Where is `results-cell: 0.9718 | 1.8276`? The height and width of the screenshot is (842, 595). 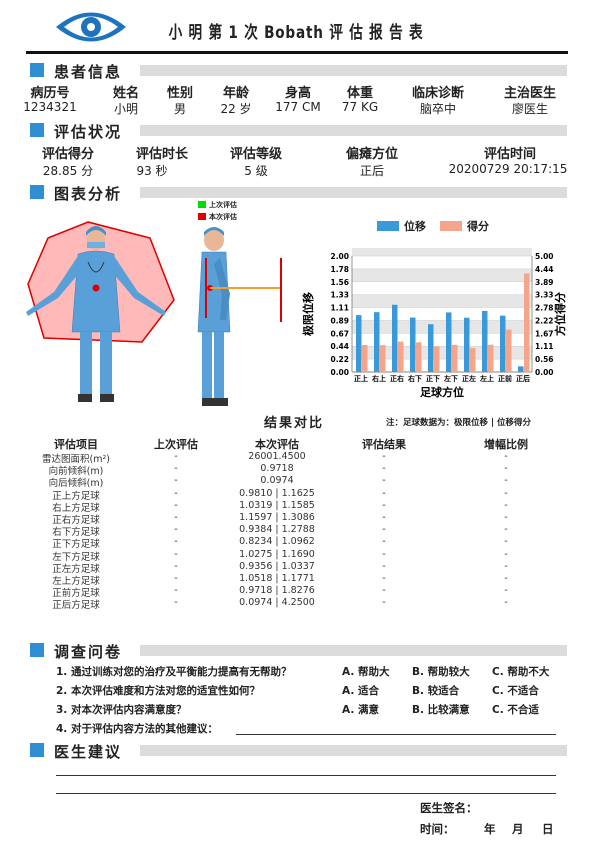 results-cell: 0.9718 | 1.8276 is located at coordinates (277, 591).